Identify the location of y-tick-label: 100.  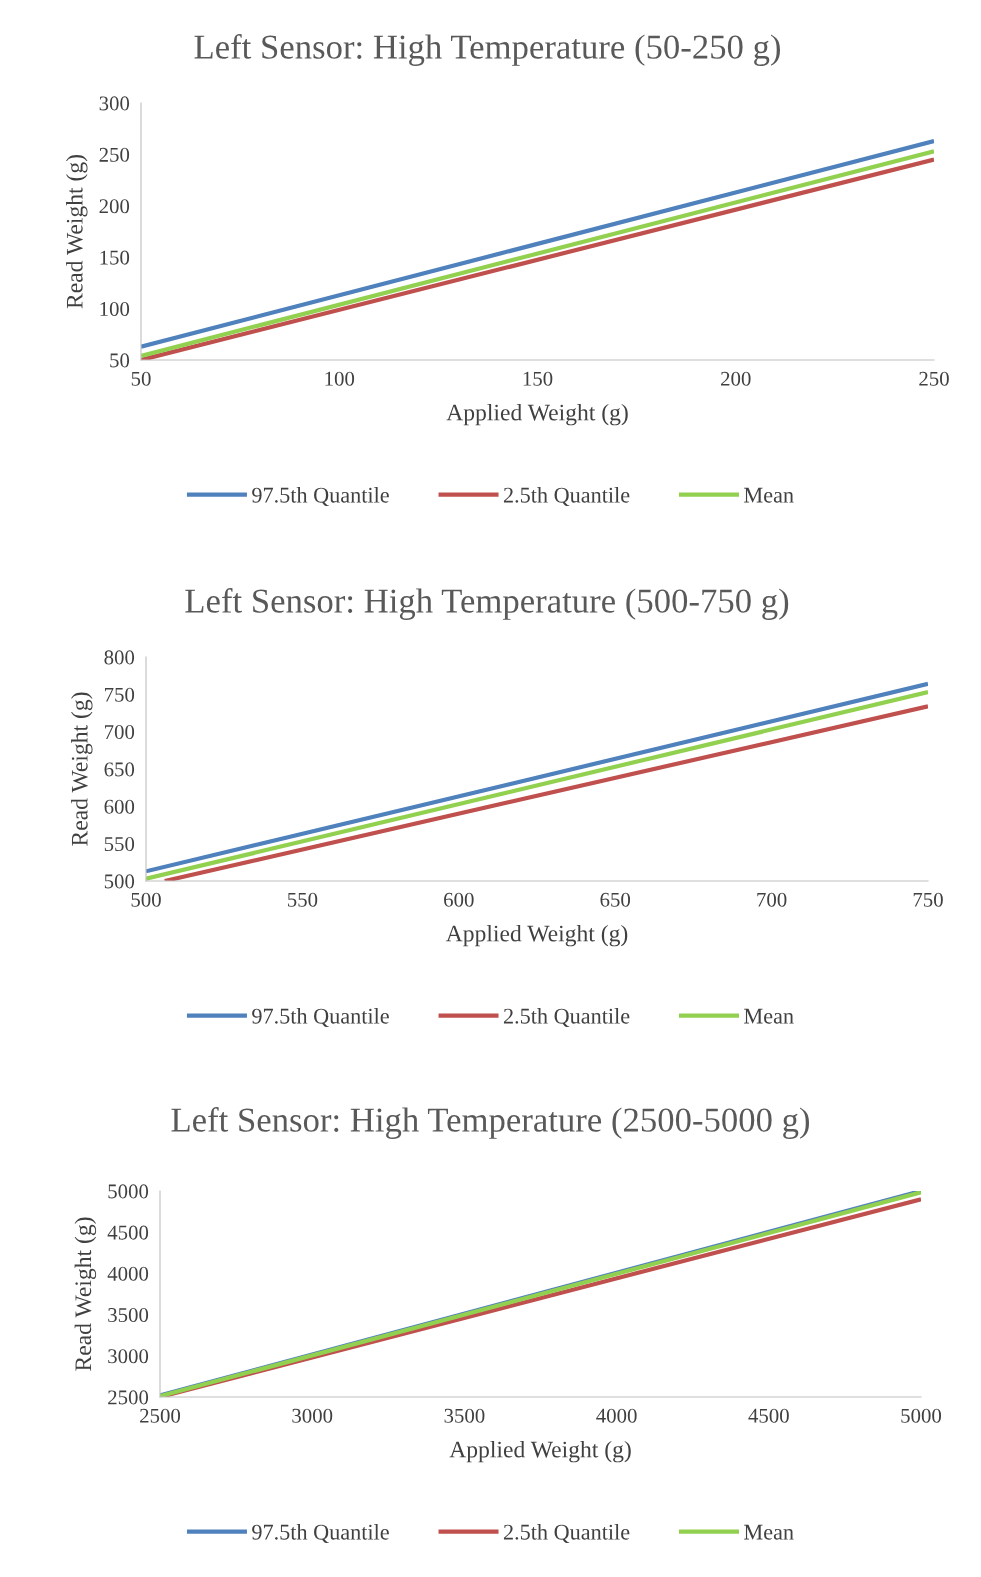
(115, 309).